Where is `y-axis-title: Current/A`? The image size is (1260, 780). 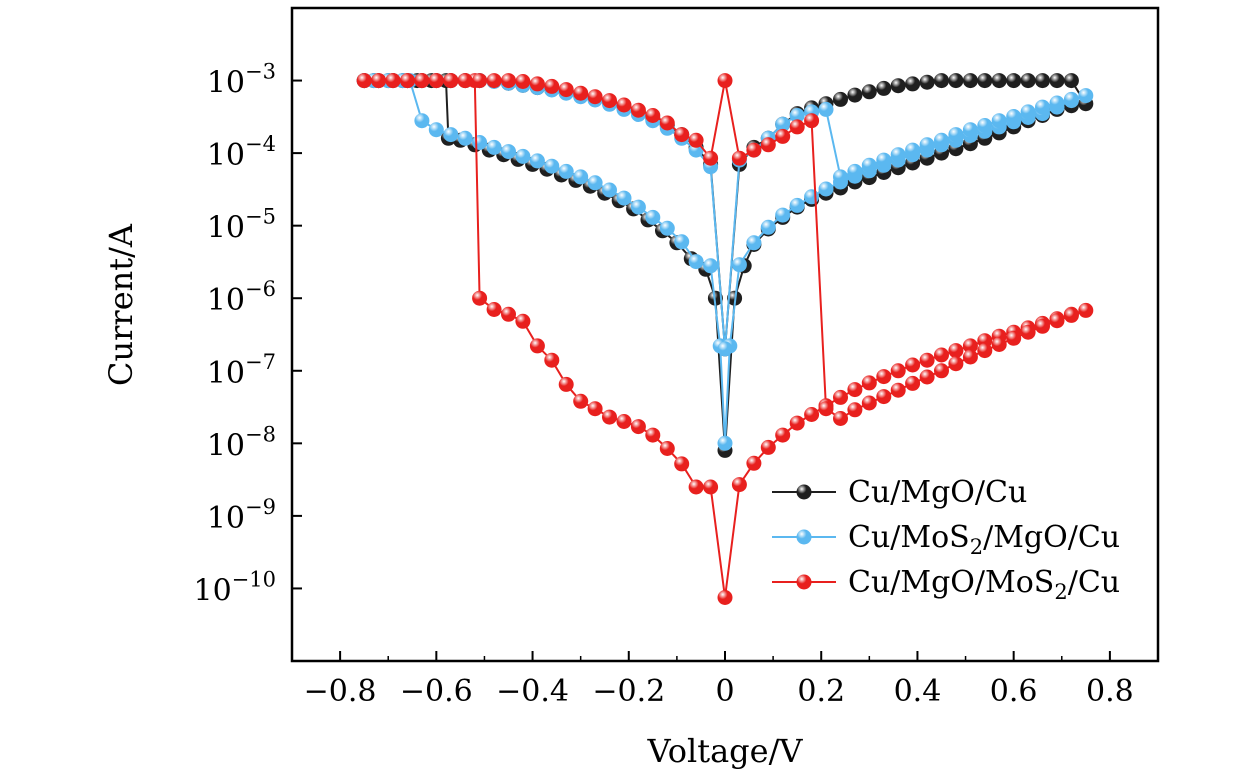 y-axis-title: Current/A is located at coordinates (121, 304).